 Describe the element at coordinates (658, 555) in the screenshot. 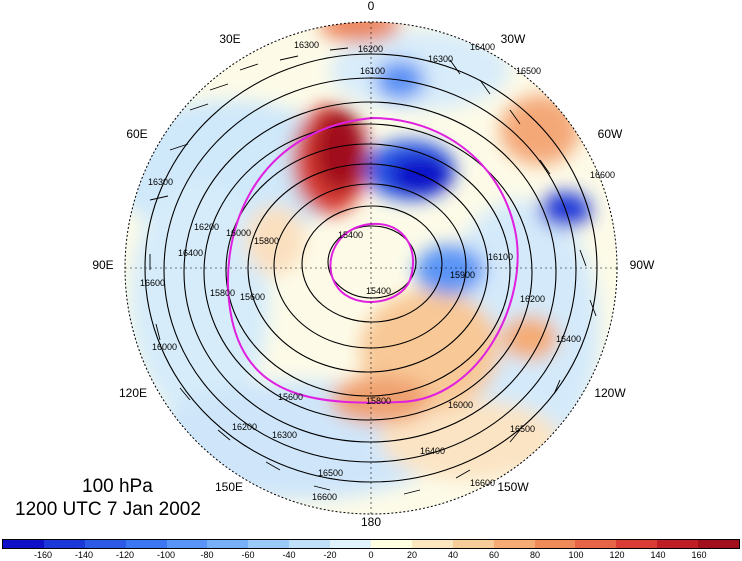

I see `colorbar-tick-label: 140` at that location.